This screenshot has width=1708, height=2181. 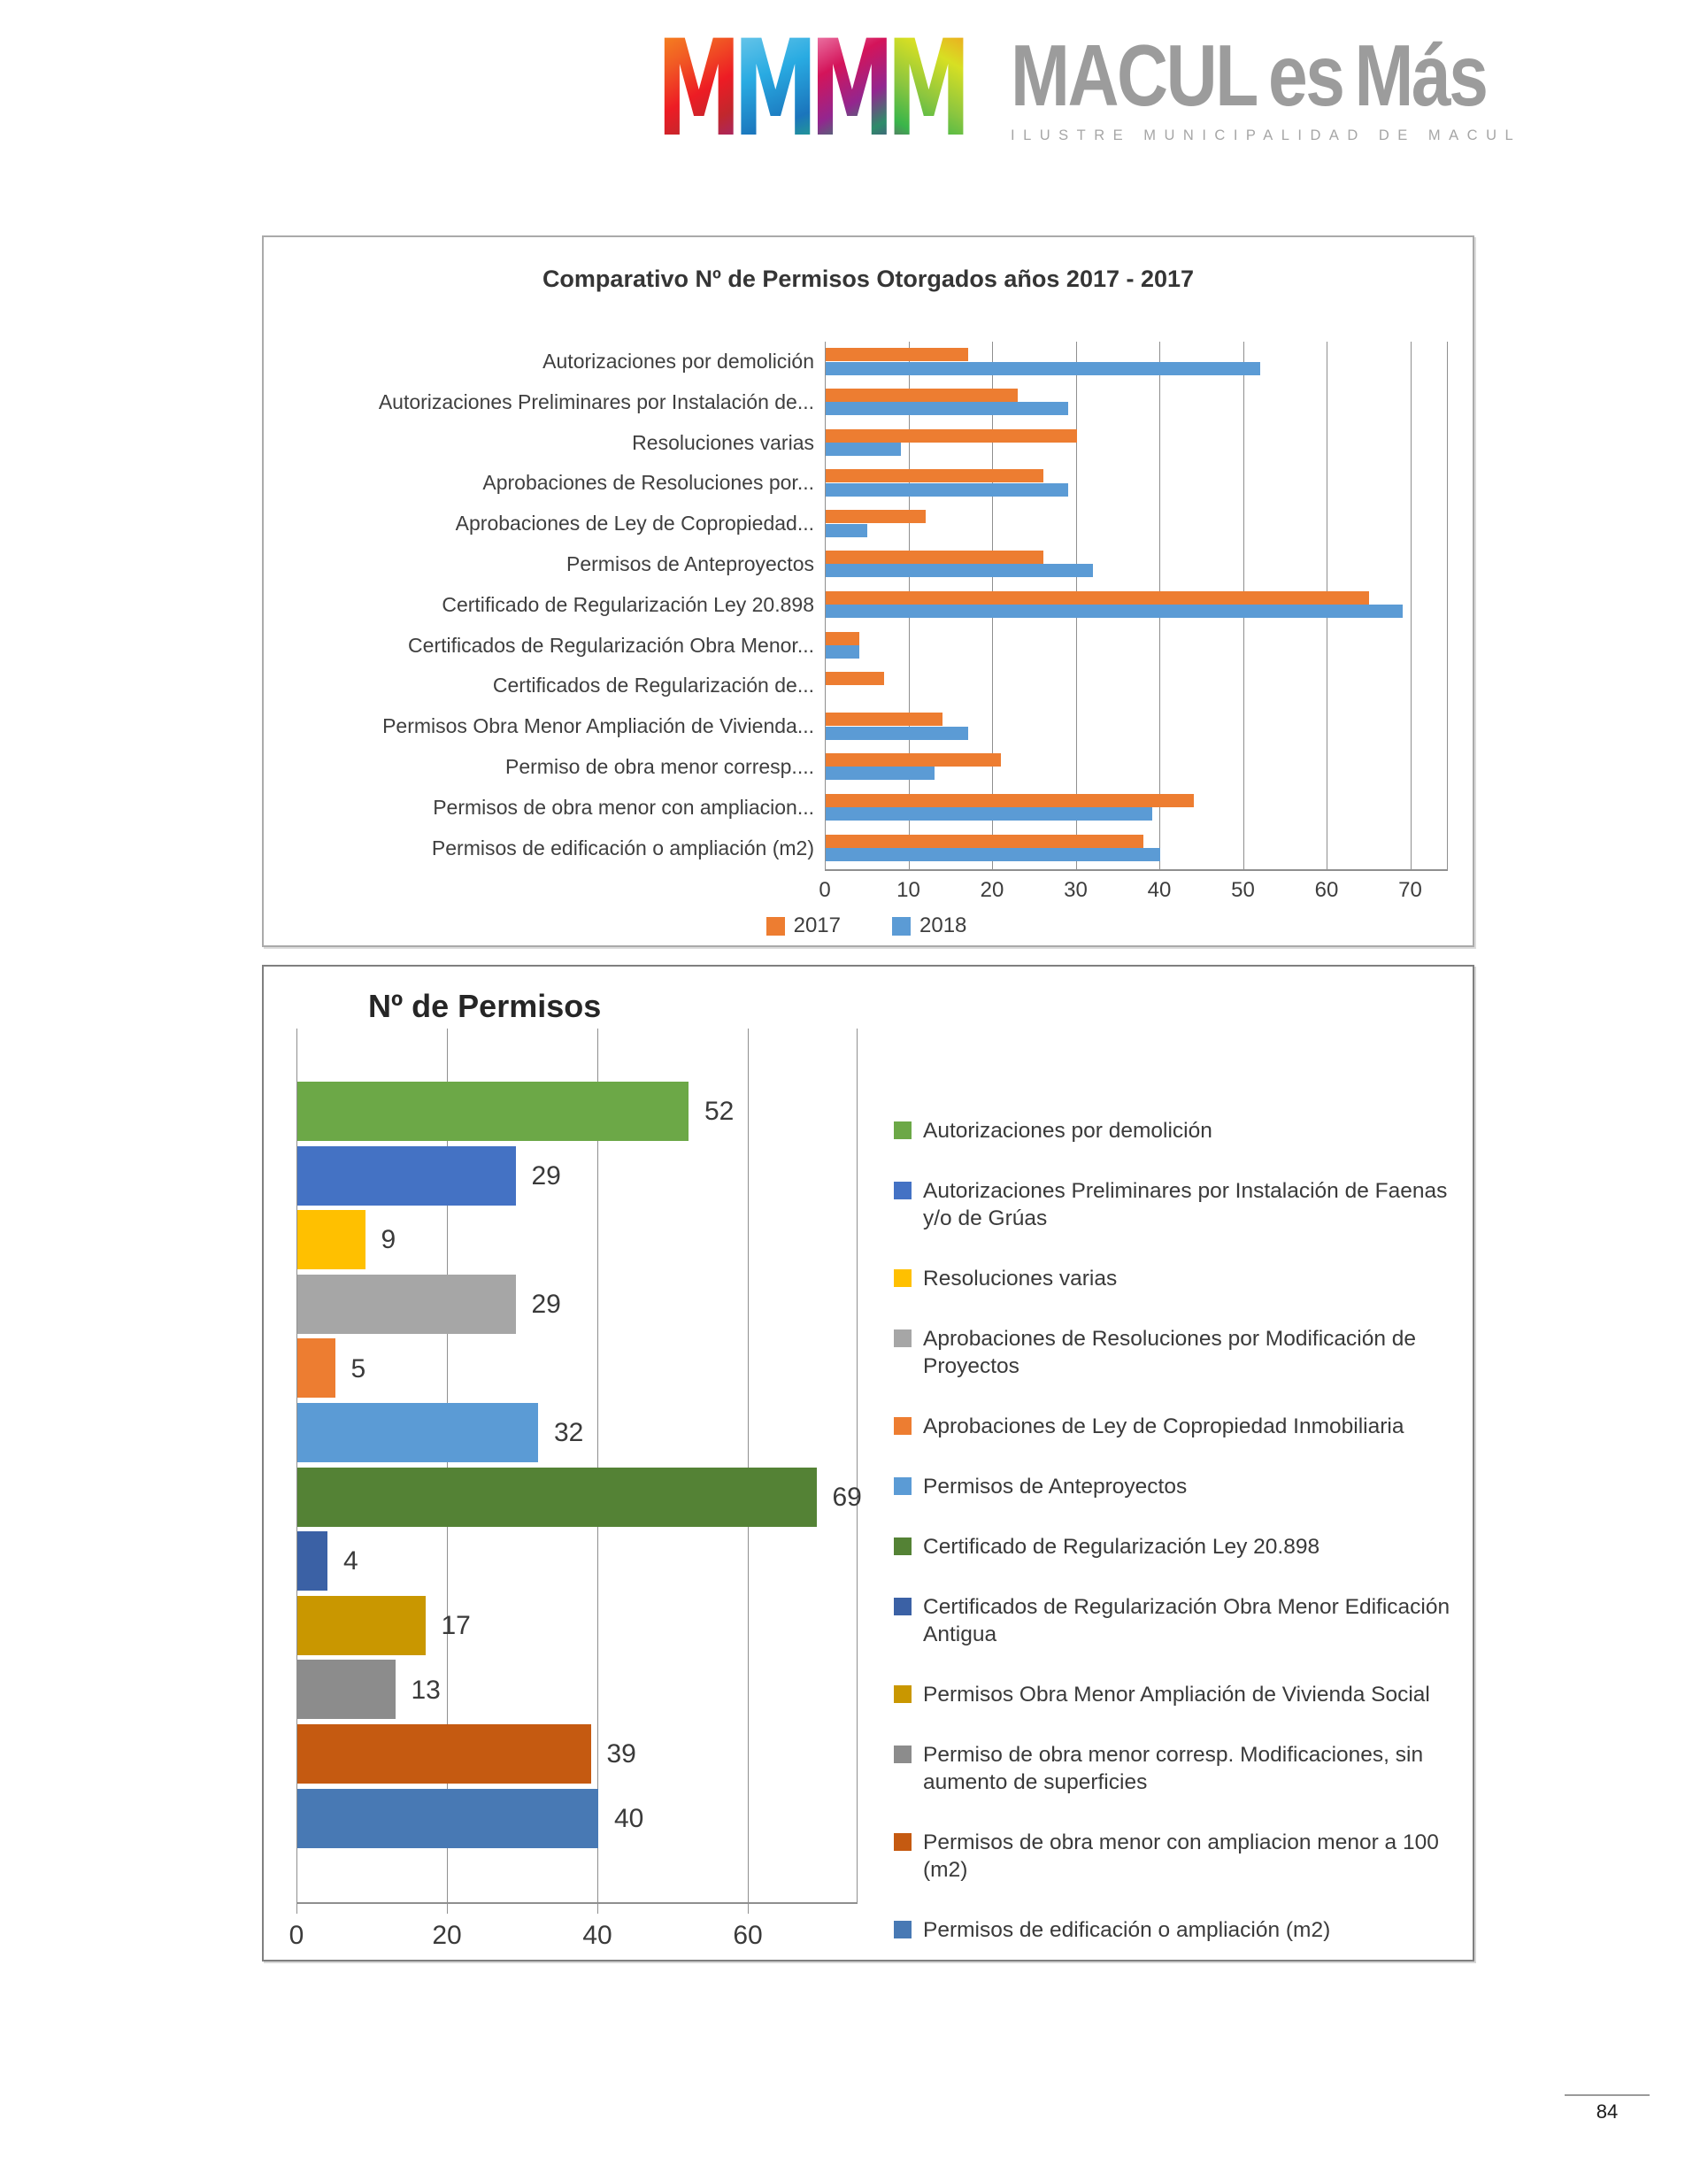 What do you see at coordinates (1175, 1278) in the screenshot?
I see `chart2-legend-item: Resoluciones varias` at bounding box center [1175, 1278].